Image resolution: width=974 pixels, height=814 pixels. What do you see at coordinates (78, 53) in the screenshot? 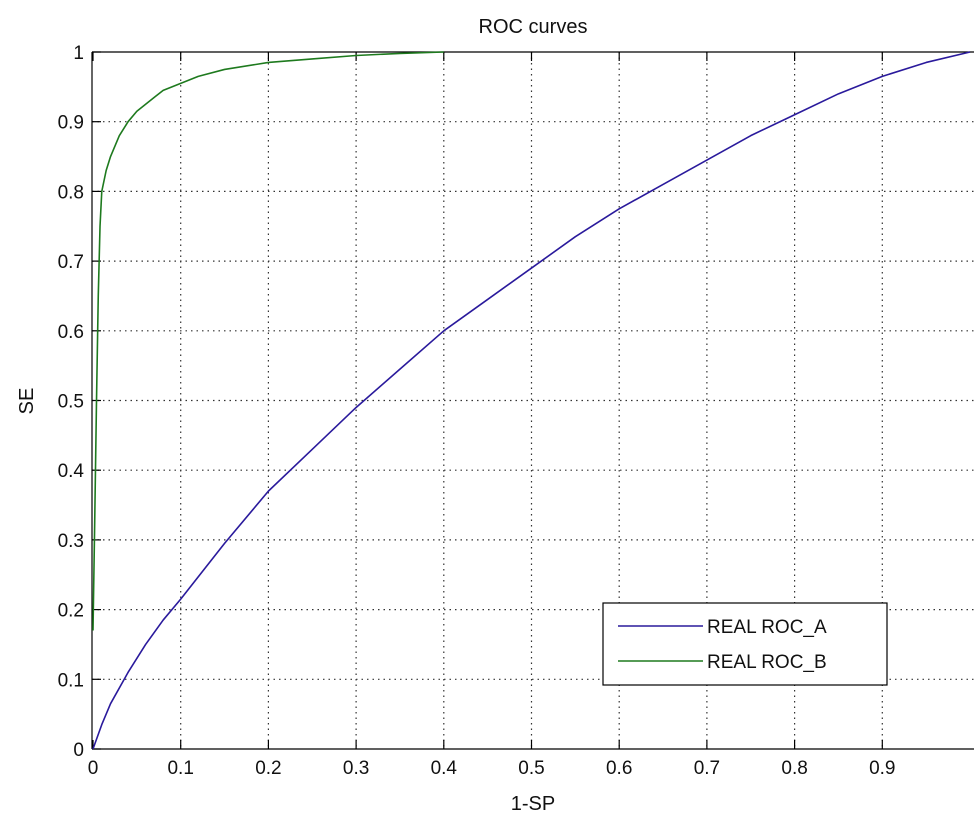
I see `y-tick-label: 1` at bounding box center [78, 53].